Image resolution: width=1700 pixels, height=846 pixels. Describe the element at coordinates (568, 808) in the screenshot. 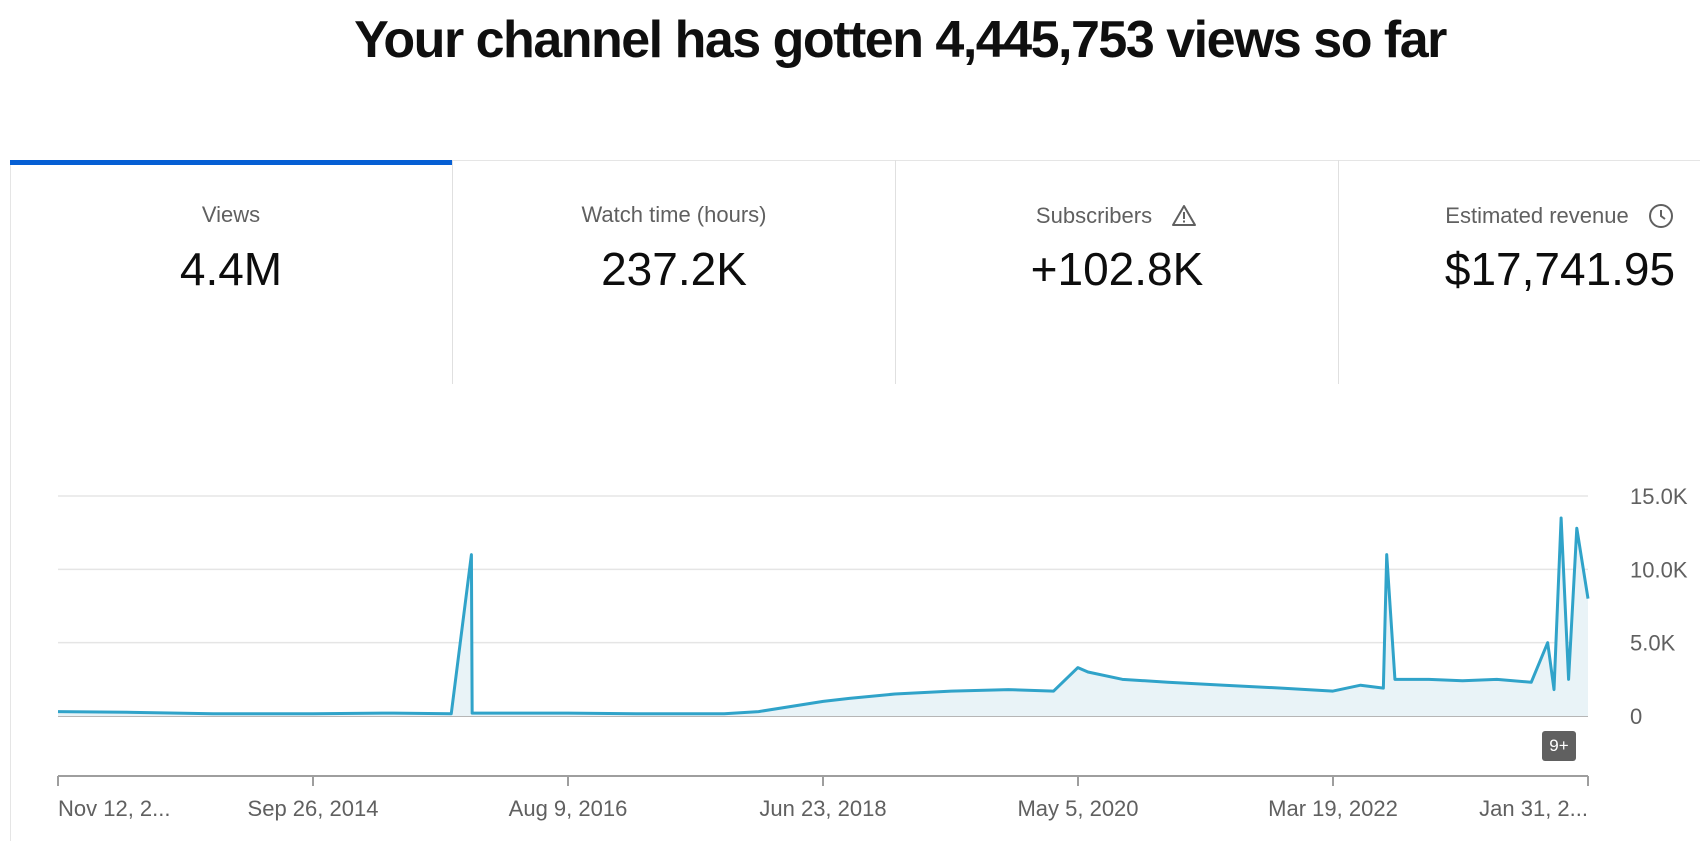

I see `x-tick-label: Aug 9, 2016` at that location.